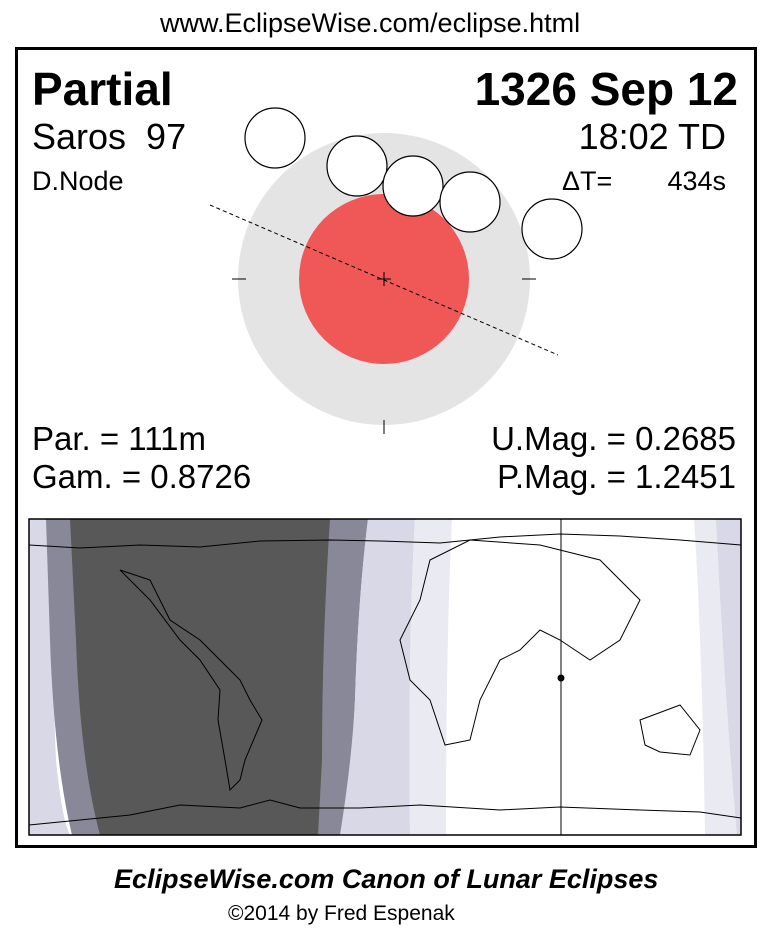 The image size is (770, 940). Describe the element at coordinates (520, 642) in the screenshot. I see `coastline-africa-eurasia` at that location.